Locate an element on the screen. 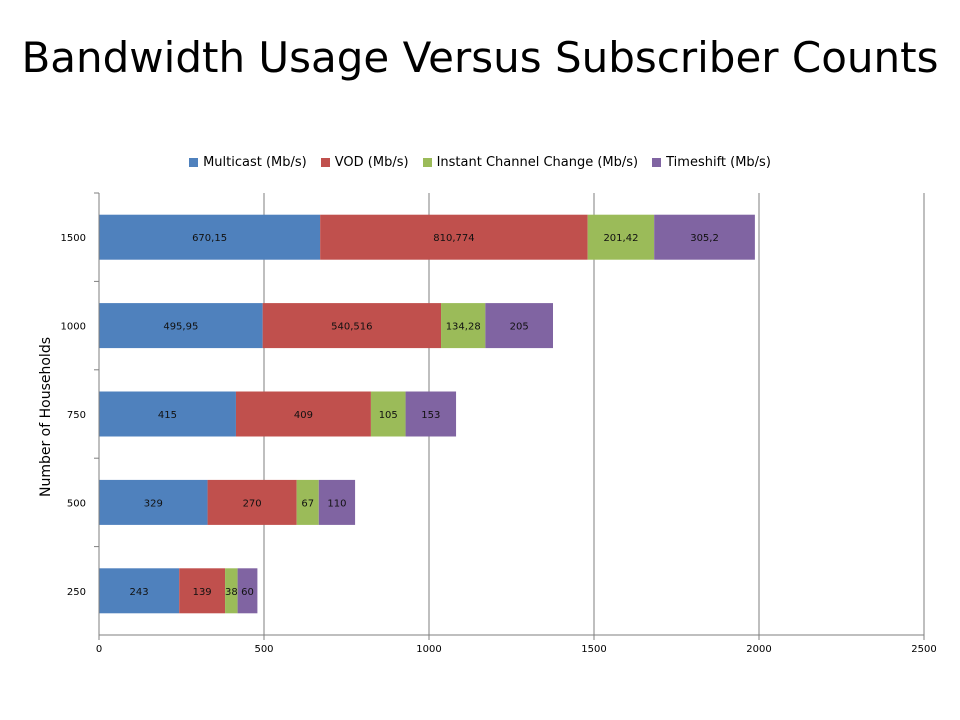 Image resolution: width=960 pixels, height=720 pixels. chart-title: Bandwidth Usage Versus Subscriber Counts is located at coordinates (480, 57).